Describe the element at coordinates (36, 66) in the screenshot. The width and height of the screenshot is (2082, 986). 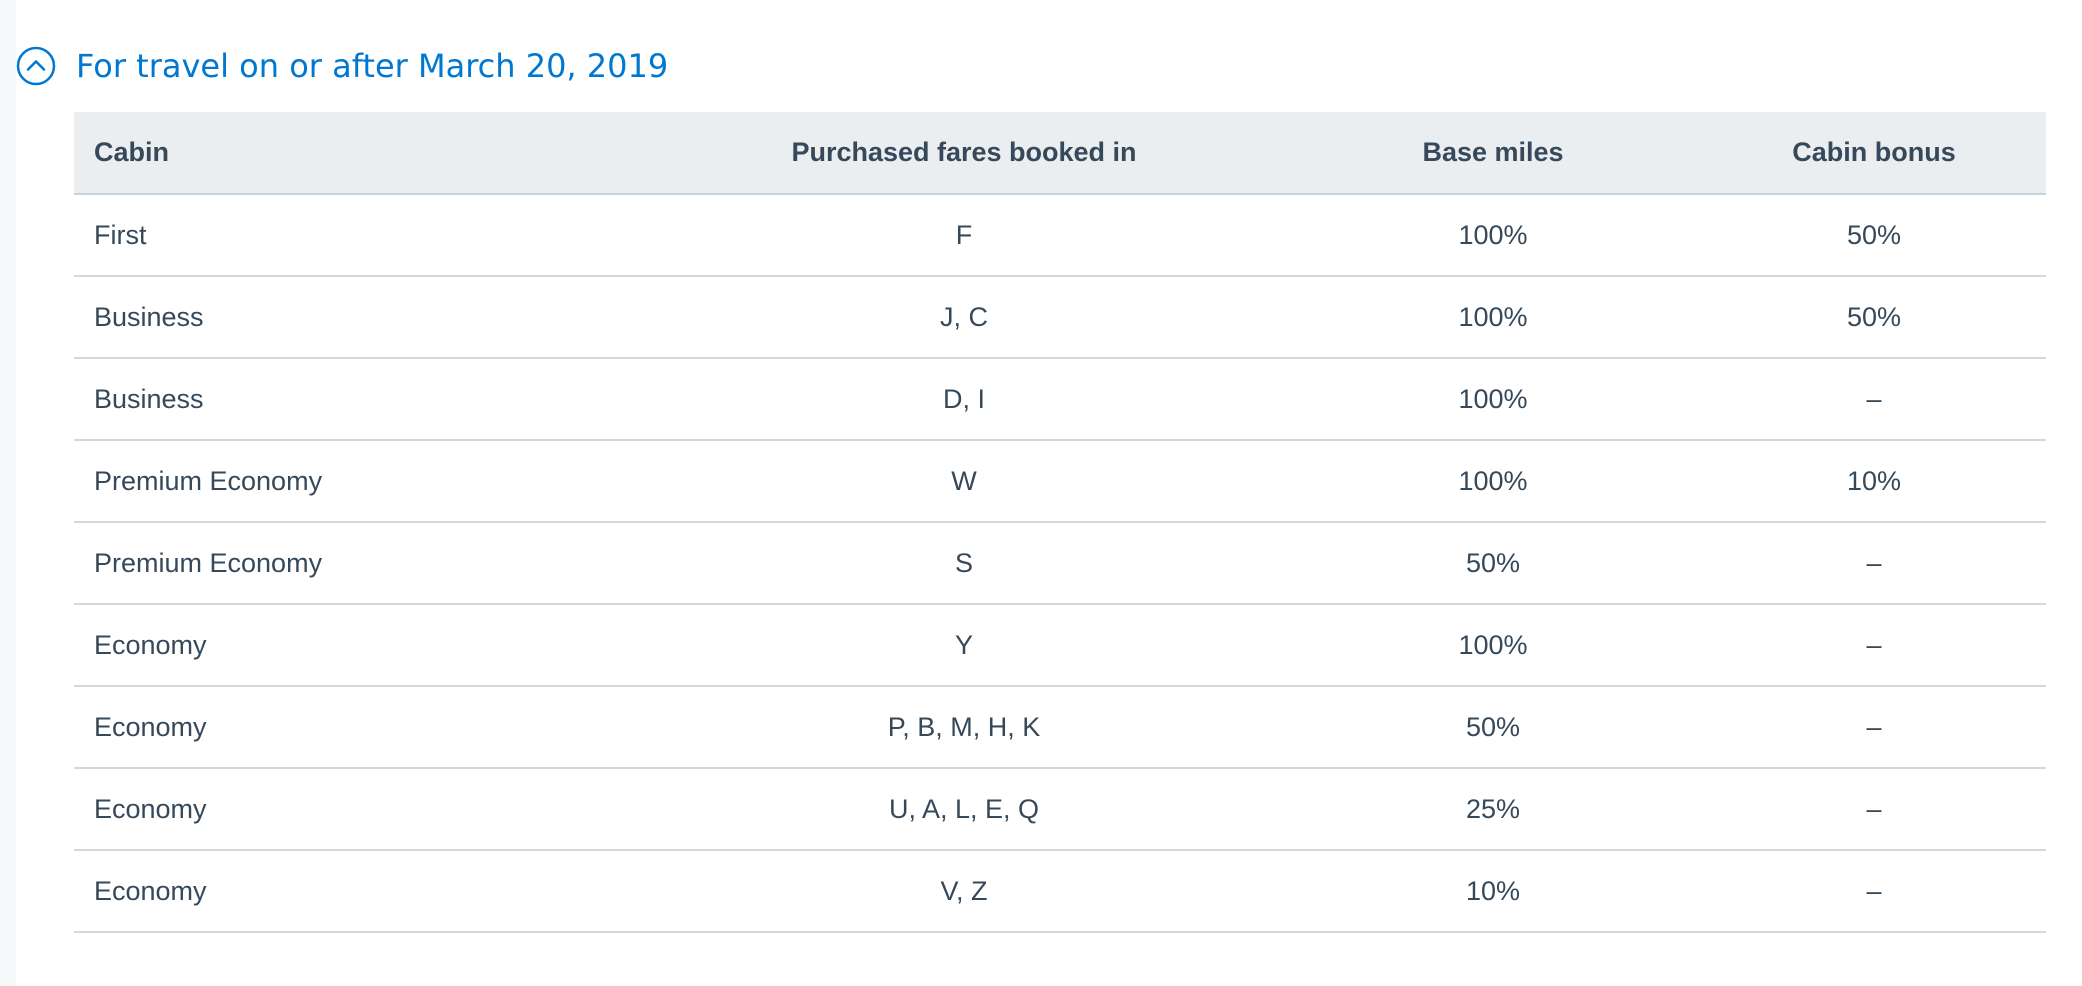
I see `chevron-up-circle-icon` at that location.